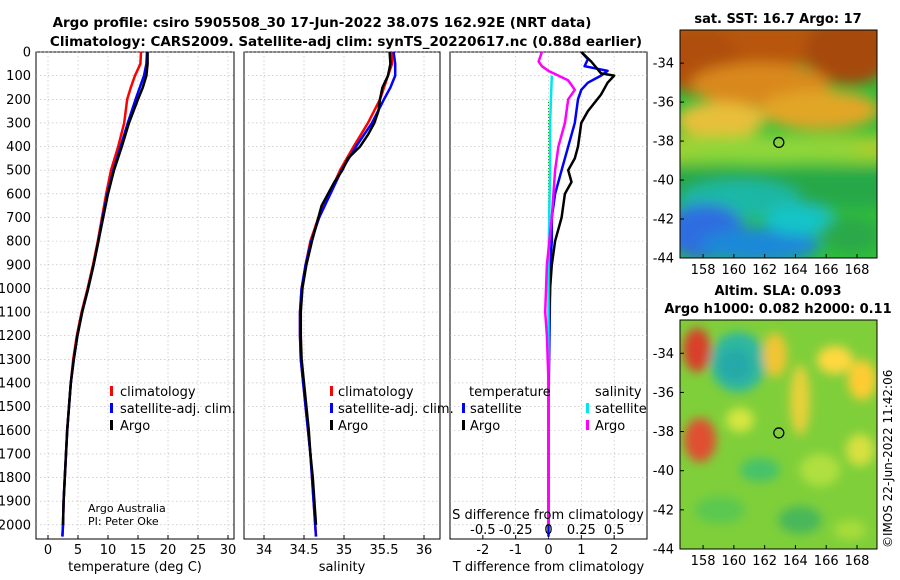 The width and height of the screenshot is (900, 580). I want to click on ytick-label: 1700, so click(15, 454).